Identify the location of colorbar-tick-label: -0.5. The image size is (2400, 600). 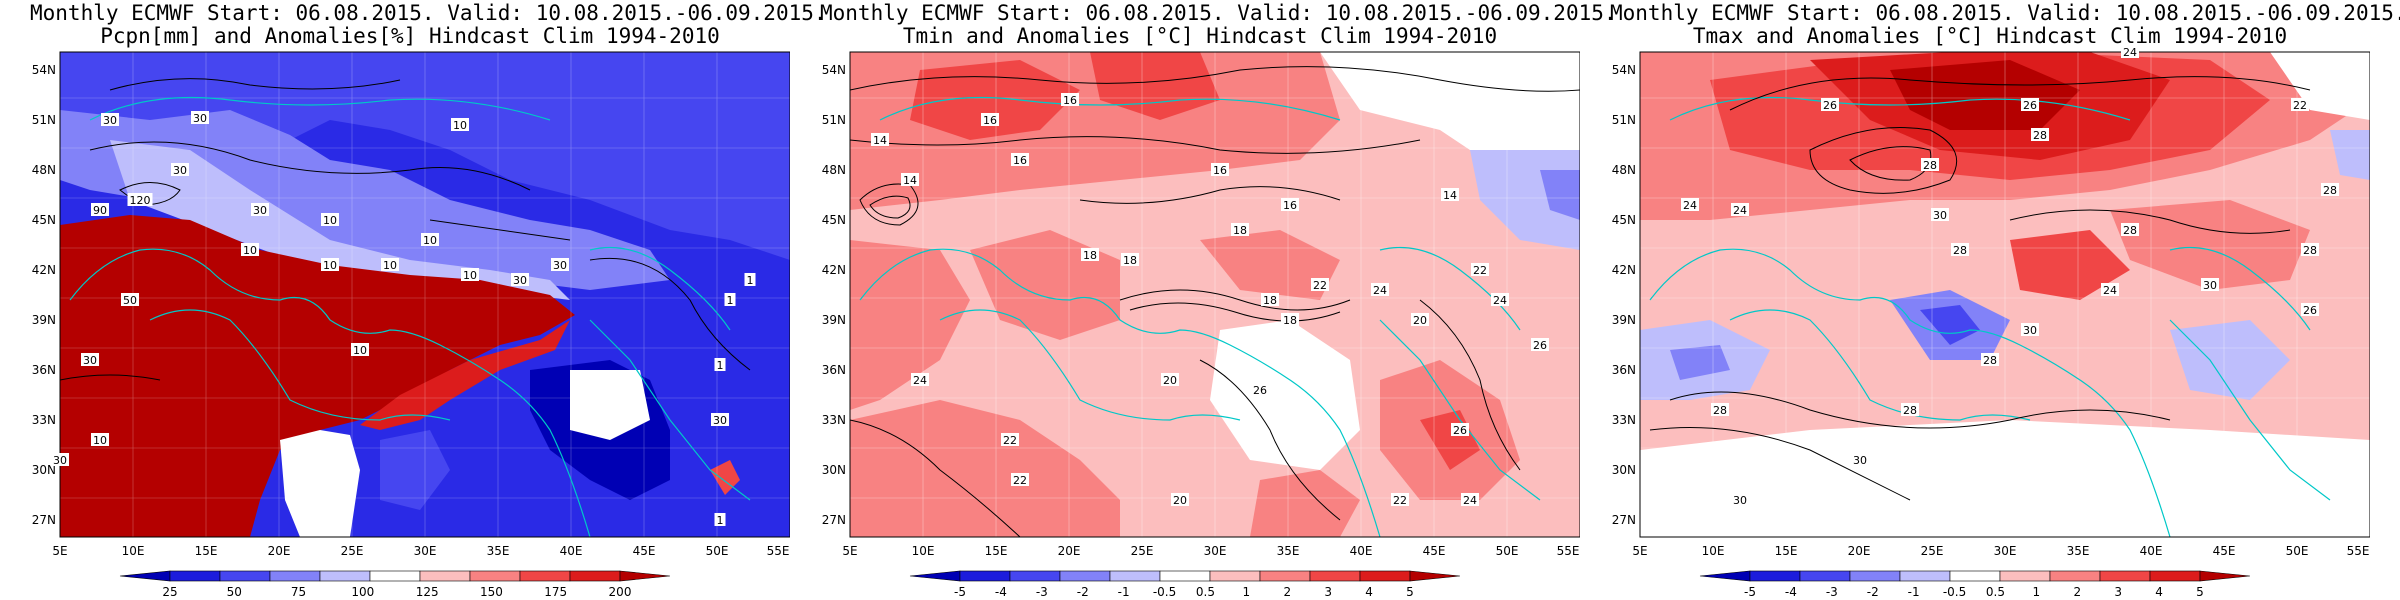
(1954, 592).